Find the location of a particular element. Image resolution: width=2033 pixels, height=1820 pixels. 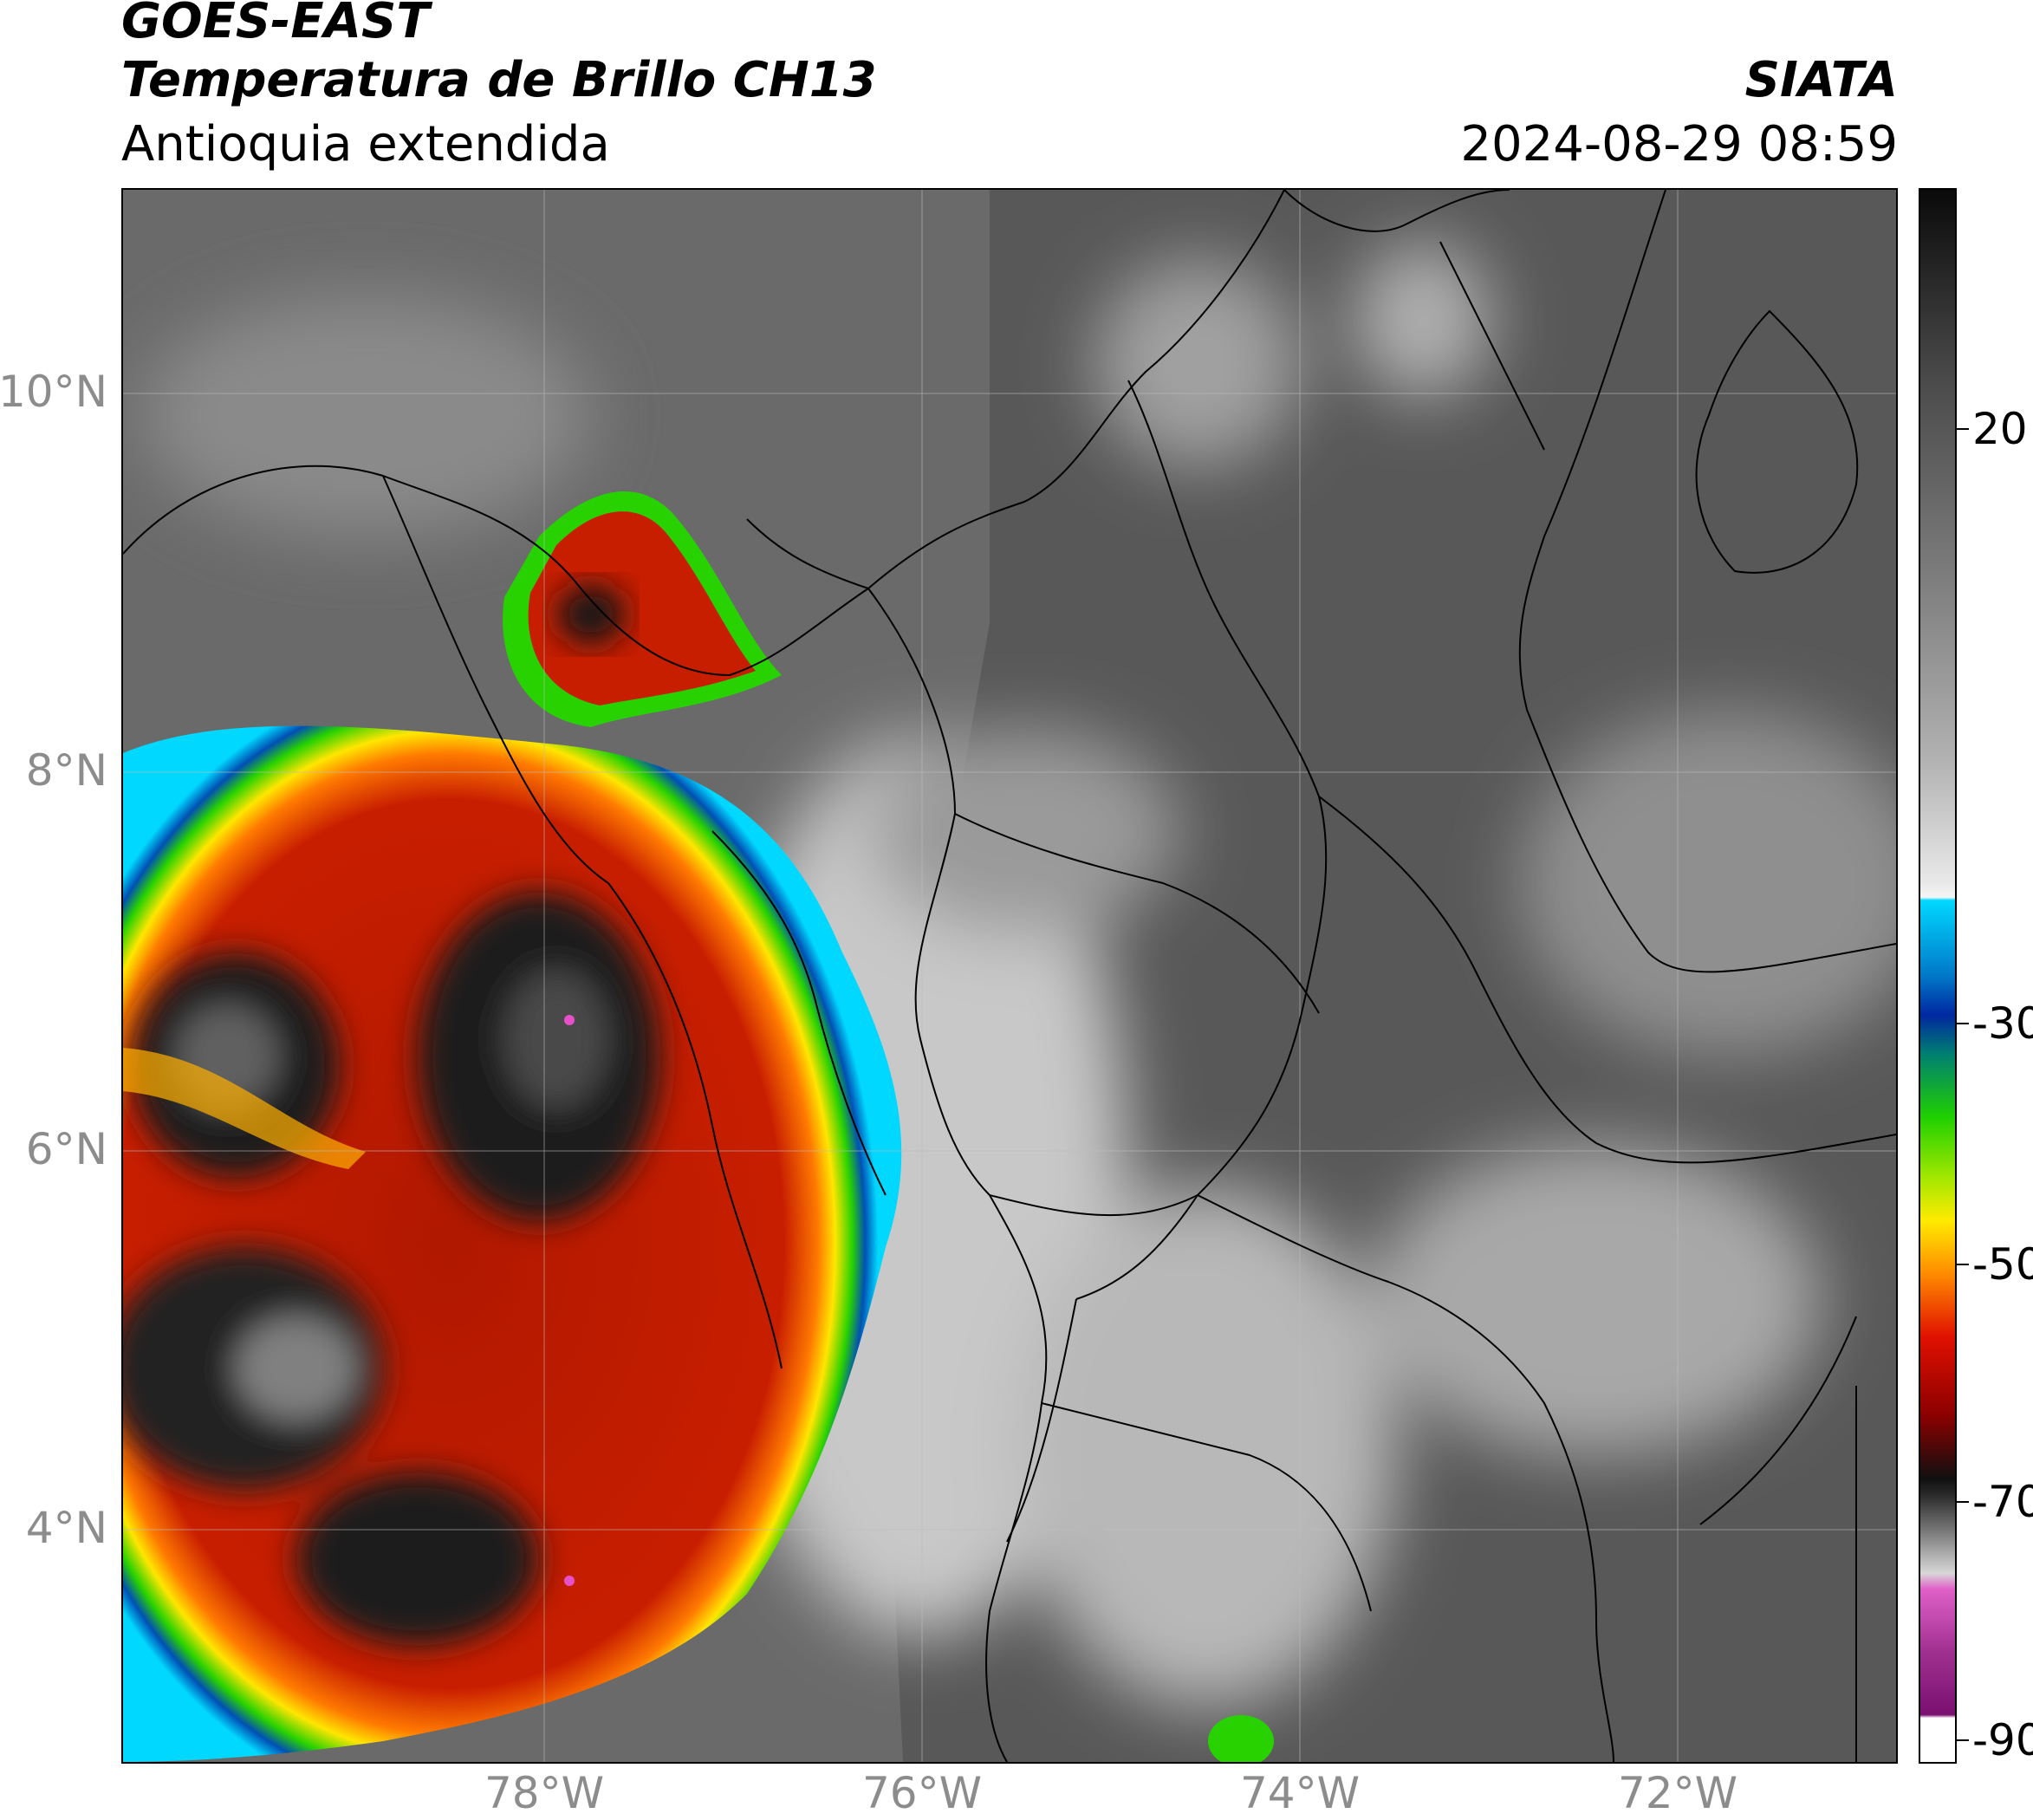

satellite-title: GOES-EAST is located at coordinates (275, 24).